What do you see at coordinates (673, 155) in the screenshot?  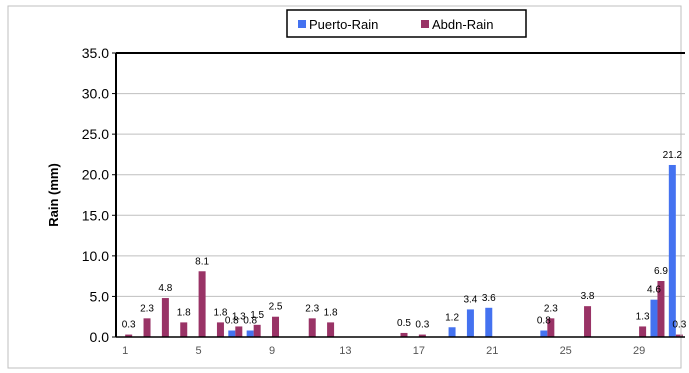 I see `data-label: 21.2` at bounding box center [673, 155].